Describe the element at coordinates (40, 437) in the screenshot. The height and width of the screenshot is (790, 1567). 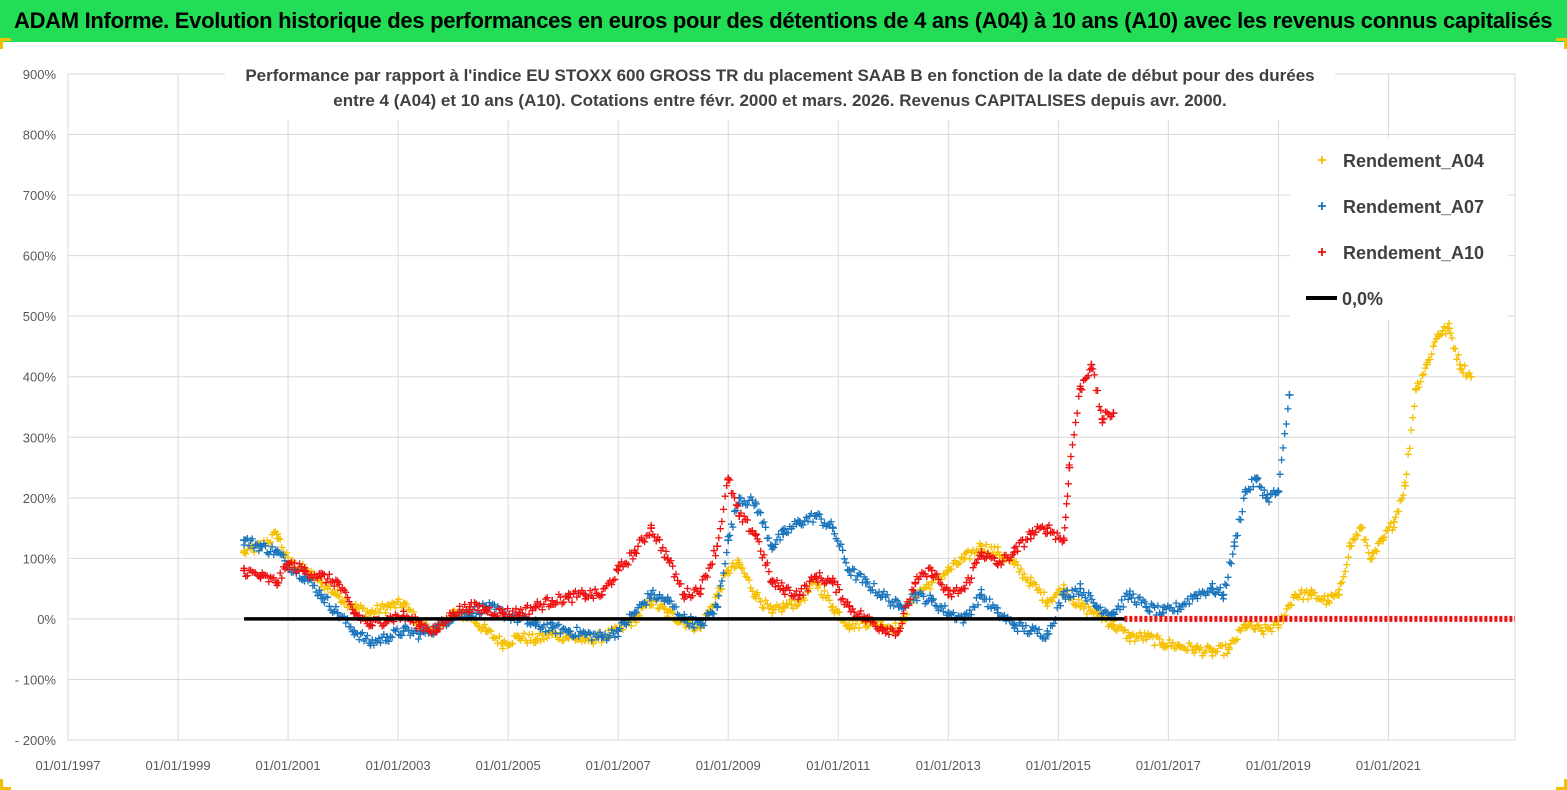
I see `y-tick-label: 300%` at that location.